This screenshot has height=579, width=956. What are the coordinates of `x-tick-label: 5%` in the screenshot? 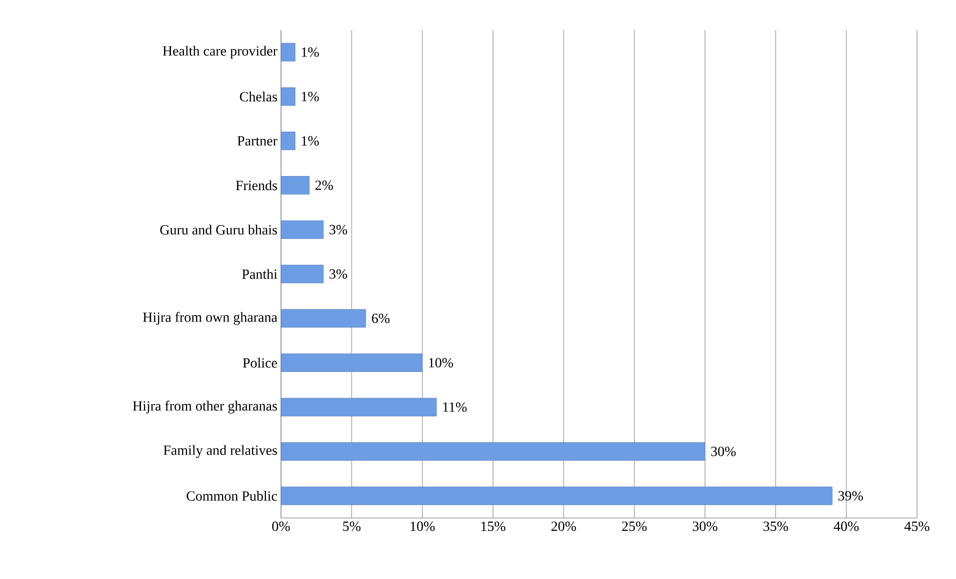 It's located at (352, 527).